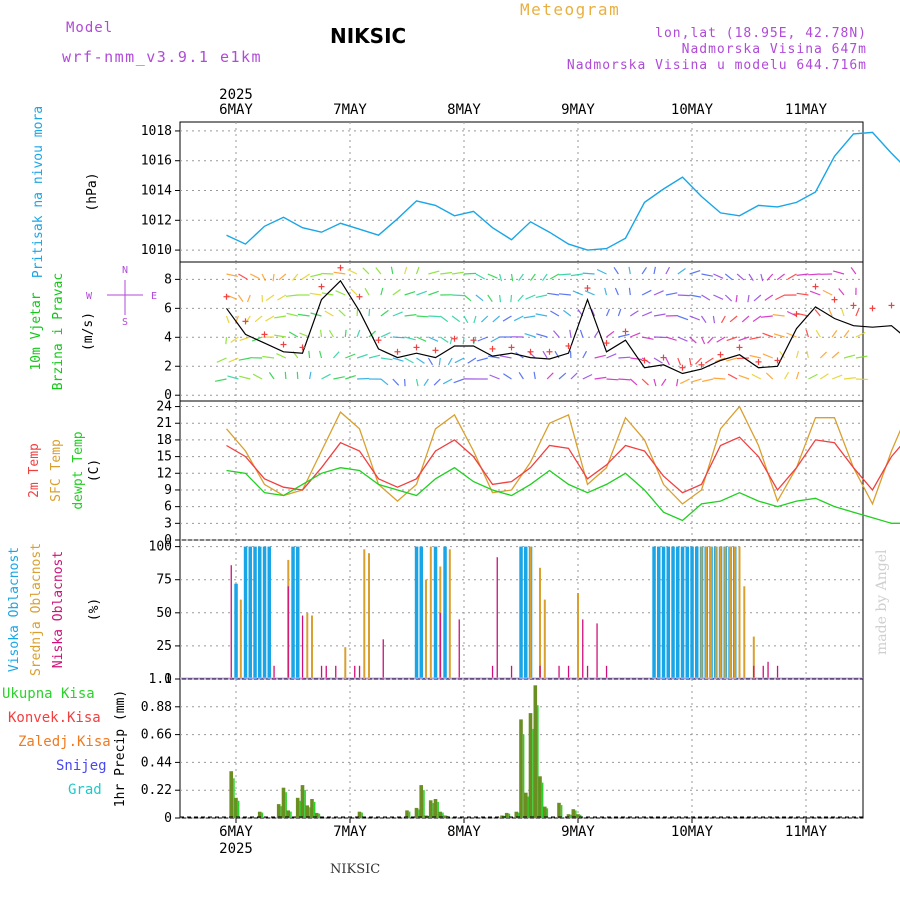 Image resolution: width=900 pixels, height=900 pixels. What do you see at coordinates (58, 331) in the screenshot?
I see `wind-axis-label: Brzina i Pravac` at bounding box center [58, 331].